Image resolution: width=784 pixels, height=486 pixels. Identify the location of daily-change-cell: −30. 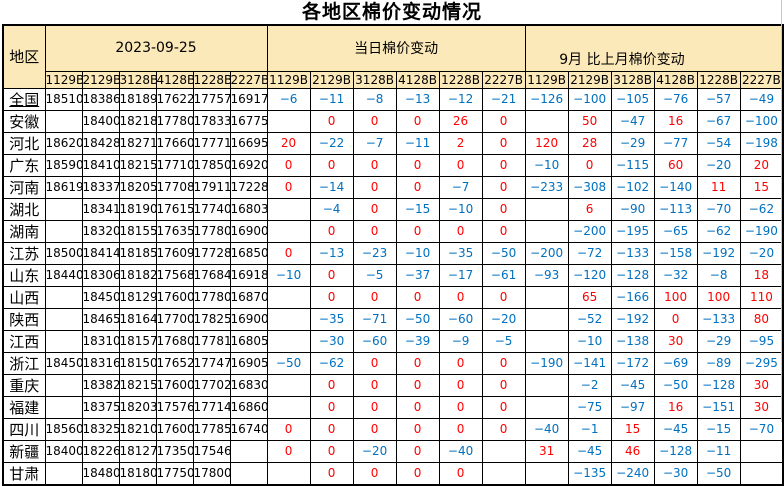
(331, 341).